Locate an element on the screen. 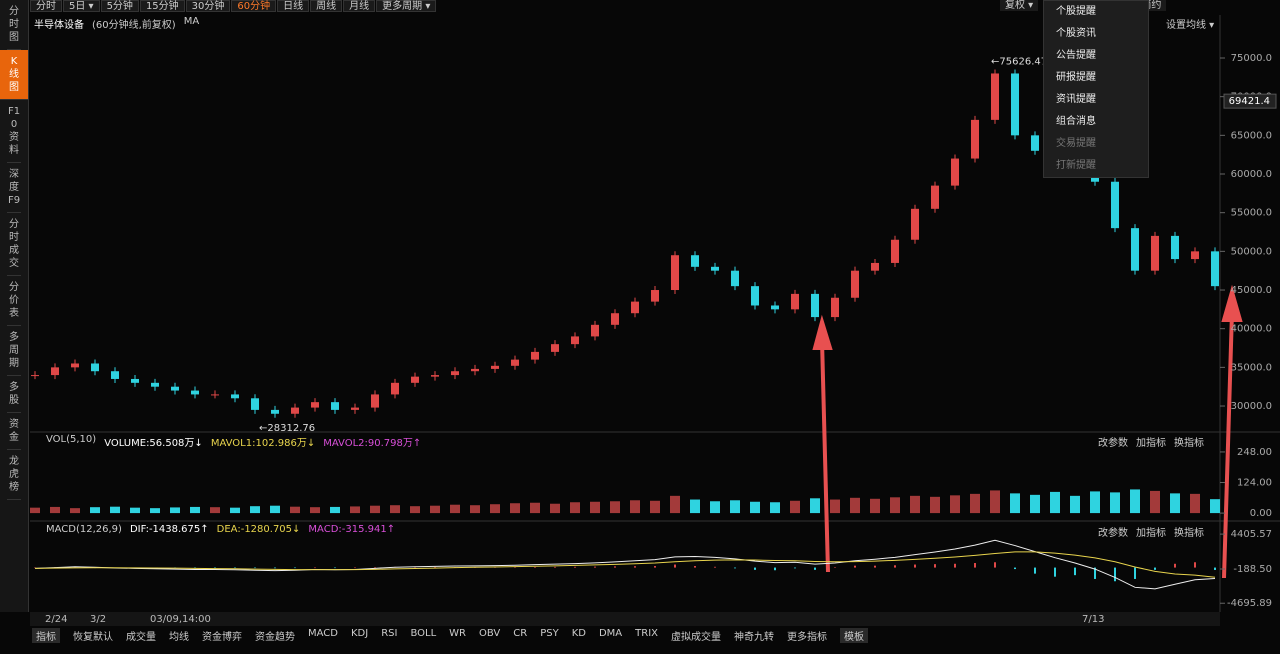 Image resolution: width=1280 pixels, height=654 pixels. menu-item: 研报提醒 is located at coordinates (1076, 77).